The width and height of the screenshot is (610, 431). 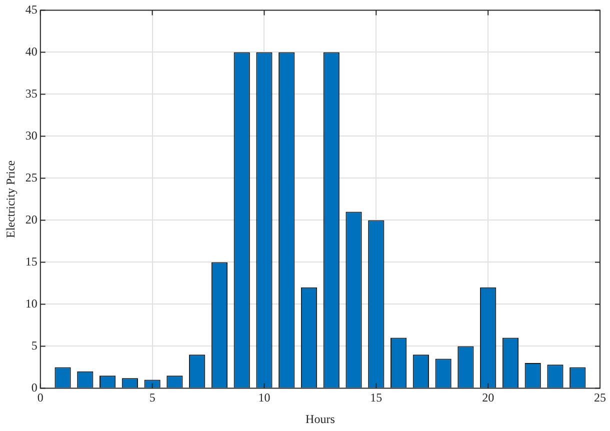 What do you see at coordinates (31, 261) in the screenshot?
I see `y-tick-label: 15` at bounding box center [31, 261].